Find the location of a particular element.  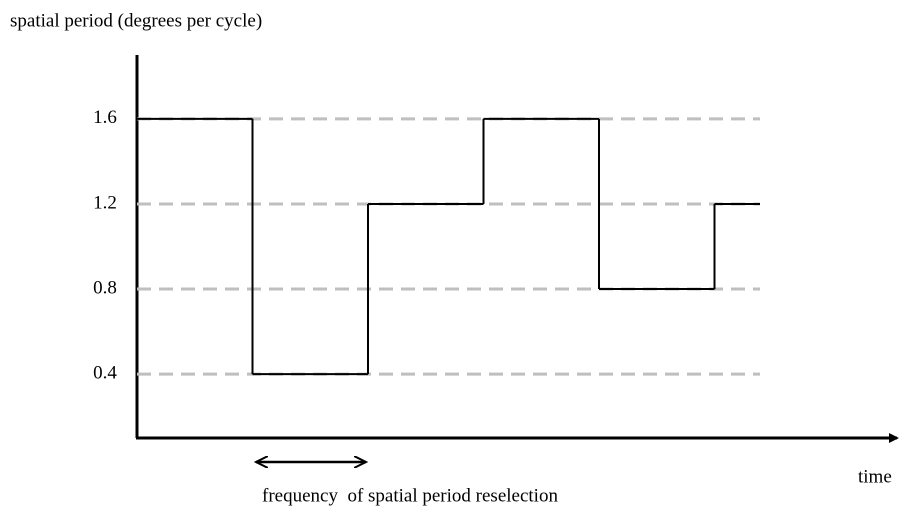

annotation: frequency of spatial period reselection is located at coordinates (410, 495).